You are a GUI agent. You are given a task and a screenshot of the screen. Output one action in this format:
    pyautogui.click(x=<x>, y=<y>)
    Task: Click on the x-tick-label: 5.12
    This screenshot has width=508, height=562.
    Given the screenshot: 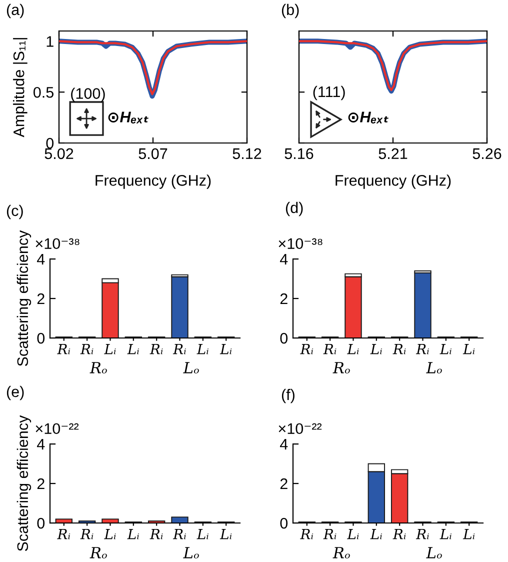 What is the action you would take?
    pyautogui.click(x=247, y=154)
    